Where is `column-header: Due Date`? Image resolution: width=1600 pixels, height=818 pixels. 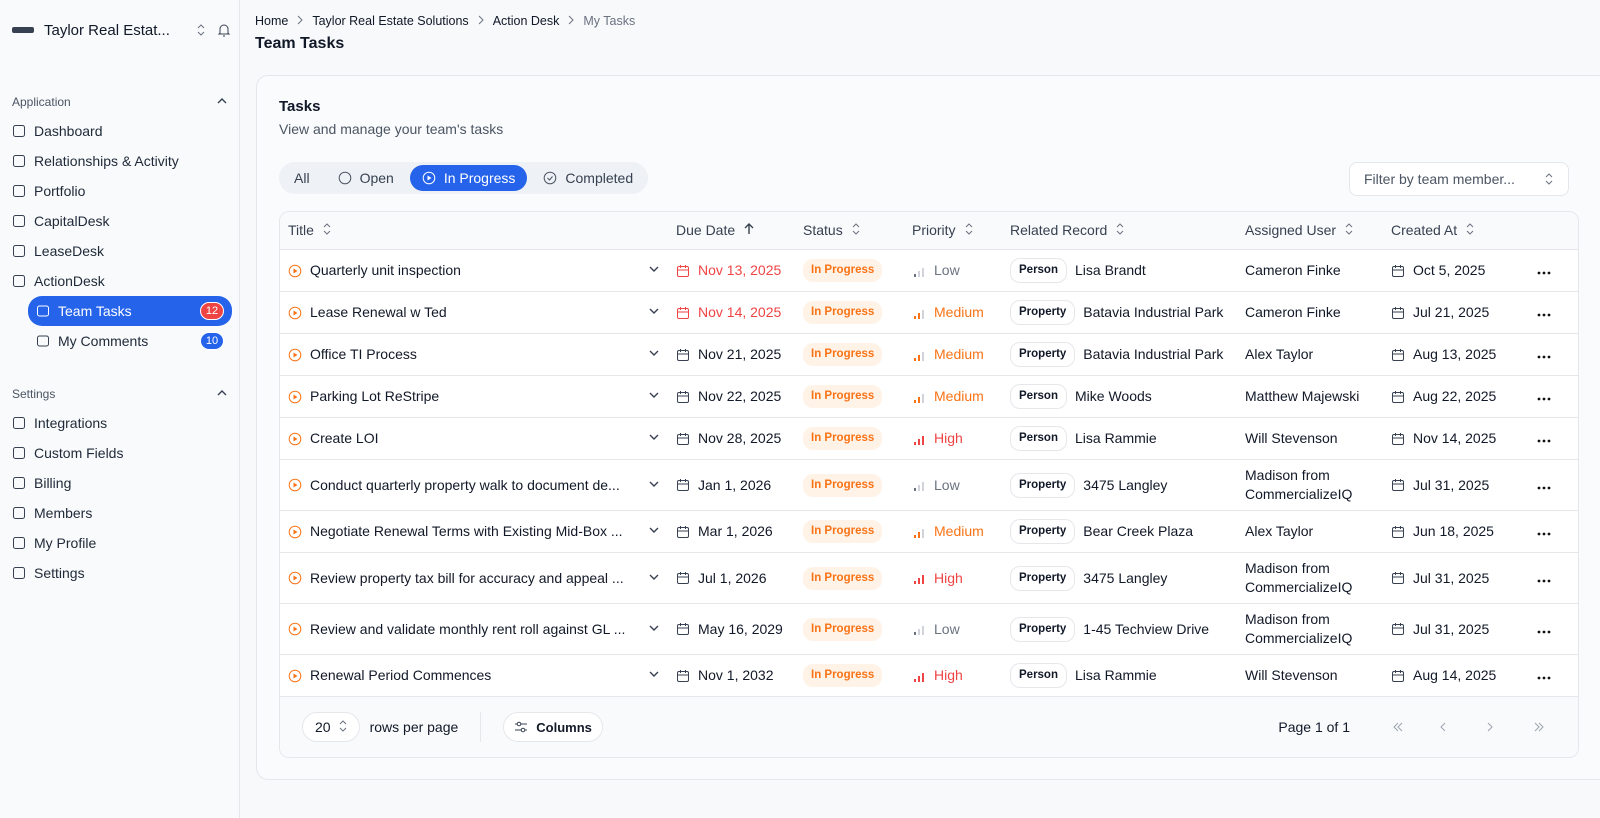
column-header: Due Date is located at coordinates (731, 230).